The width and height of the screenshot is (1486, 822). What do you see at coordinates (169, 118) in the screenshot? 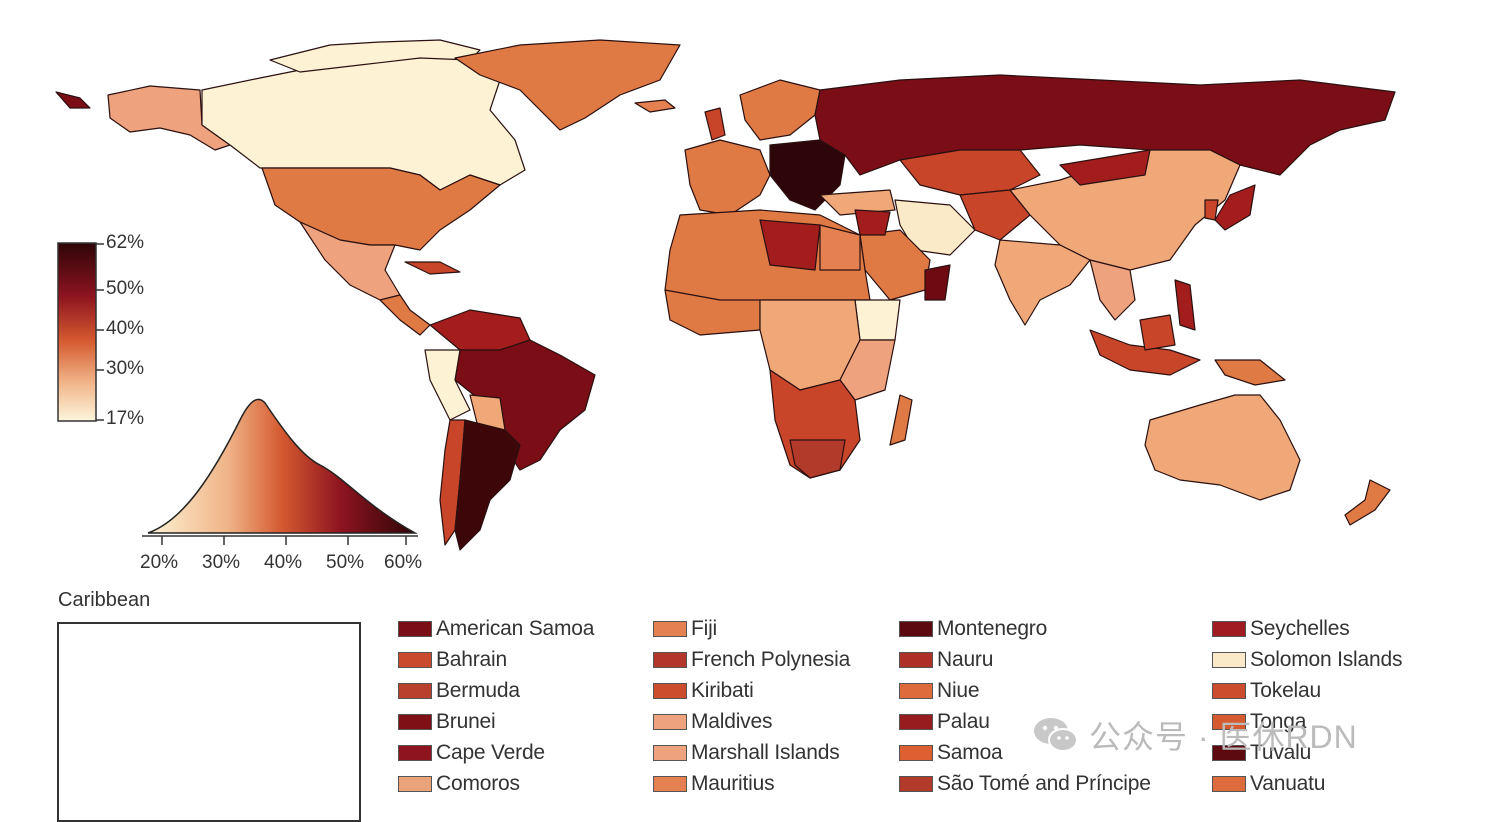
I see `region-alaska` at bounding box center [169, 118].